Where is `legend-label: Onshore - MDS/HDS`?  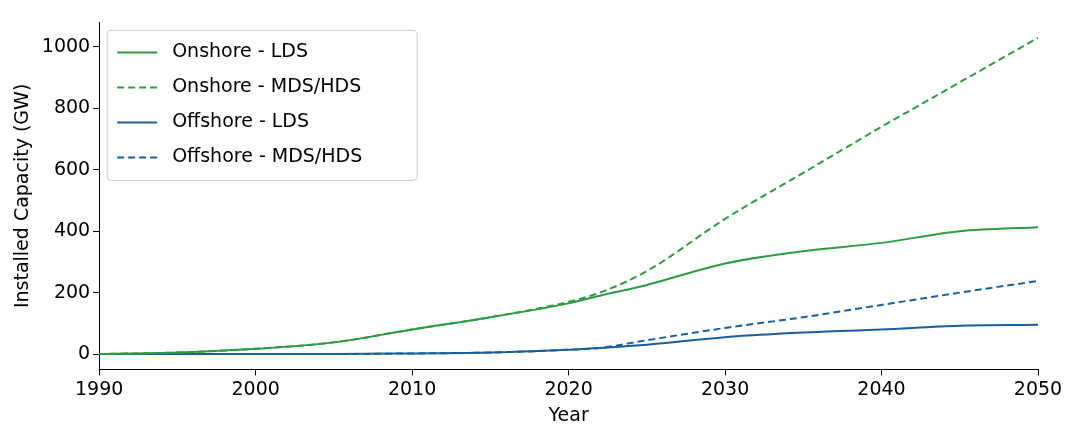
legend-label: Onshore - MDS/HDS is located at coordinates (267, 85).